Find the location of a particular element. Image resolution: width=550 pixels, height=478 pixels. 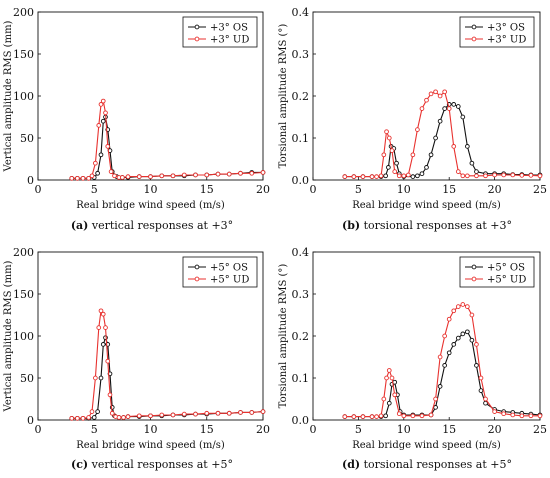

y-tick-label: 0.2 is located at coordinates (301, 96).